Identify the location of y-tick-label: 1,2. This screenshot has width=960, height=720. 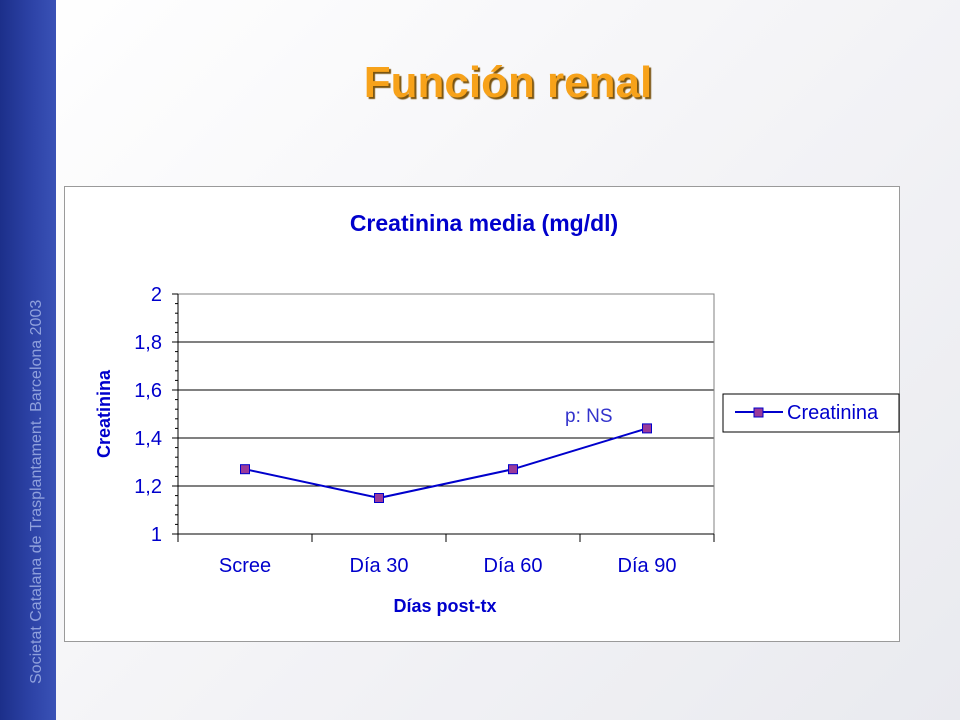
(148, 487).